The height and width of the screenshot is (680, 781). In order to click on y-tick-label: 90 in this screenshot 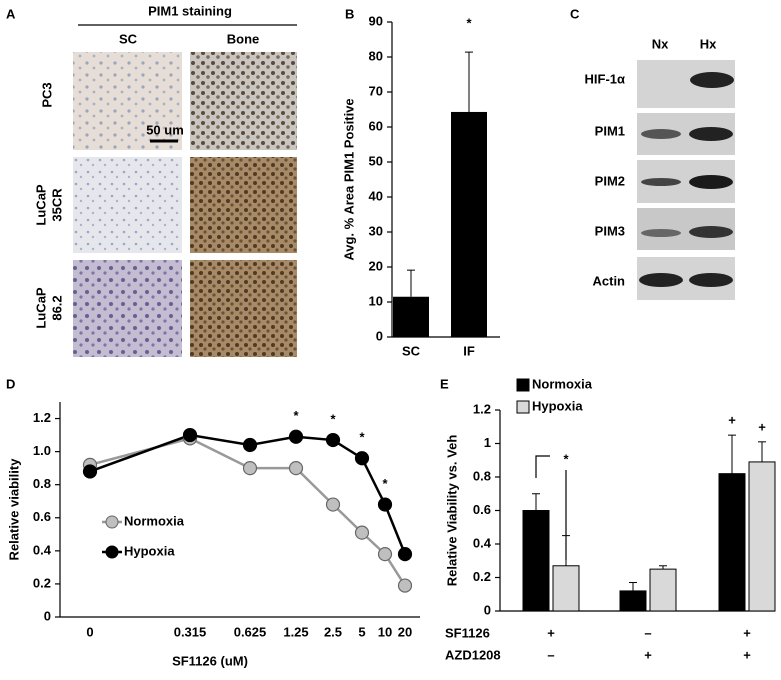, I will do `click(376, 20)`.